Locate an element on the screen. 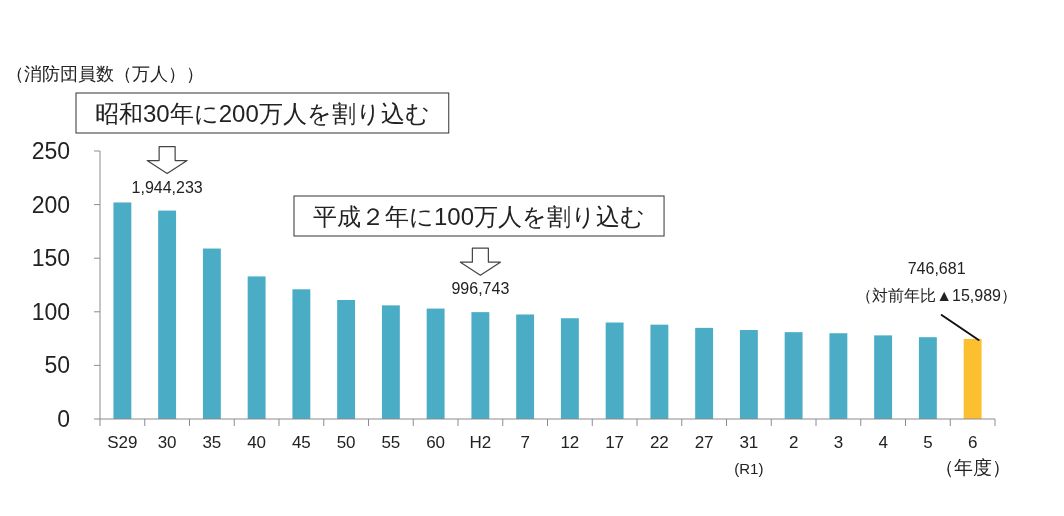 This screenshot has width=1064, height=516. y-tick-label: 200 is located at coordinates (50, 204).